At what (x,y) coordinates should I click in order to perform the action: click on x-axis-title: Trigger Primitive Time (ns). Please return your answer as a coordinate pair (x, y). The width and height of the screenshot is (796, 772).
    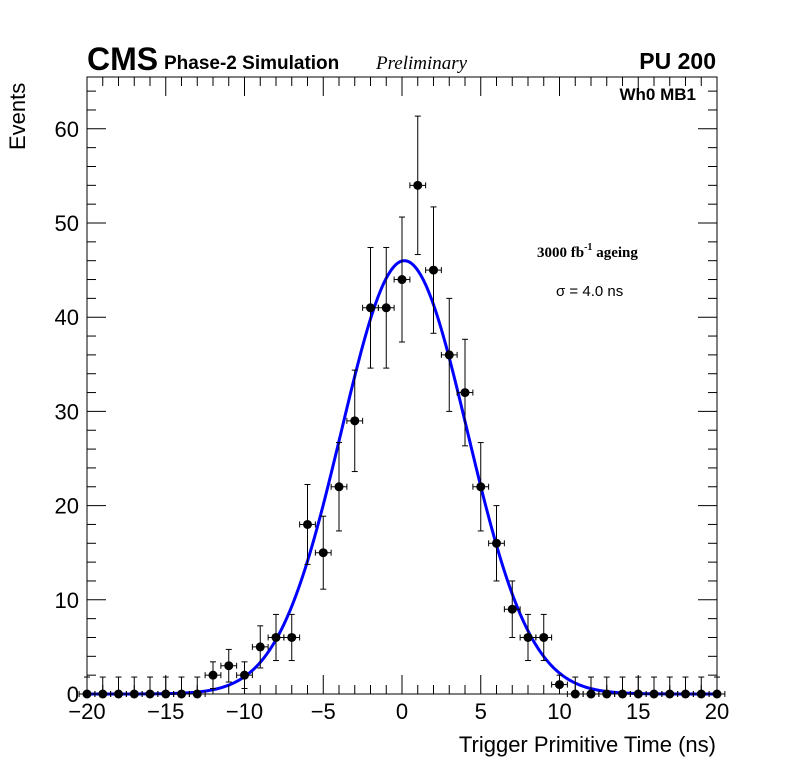
    Looking at the image, I should click on (587, 744).